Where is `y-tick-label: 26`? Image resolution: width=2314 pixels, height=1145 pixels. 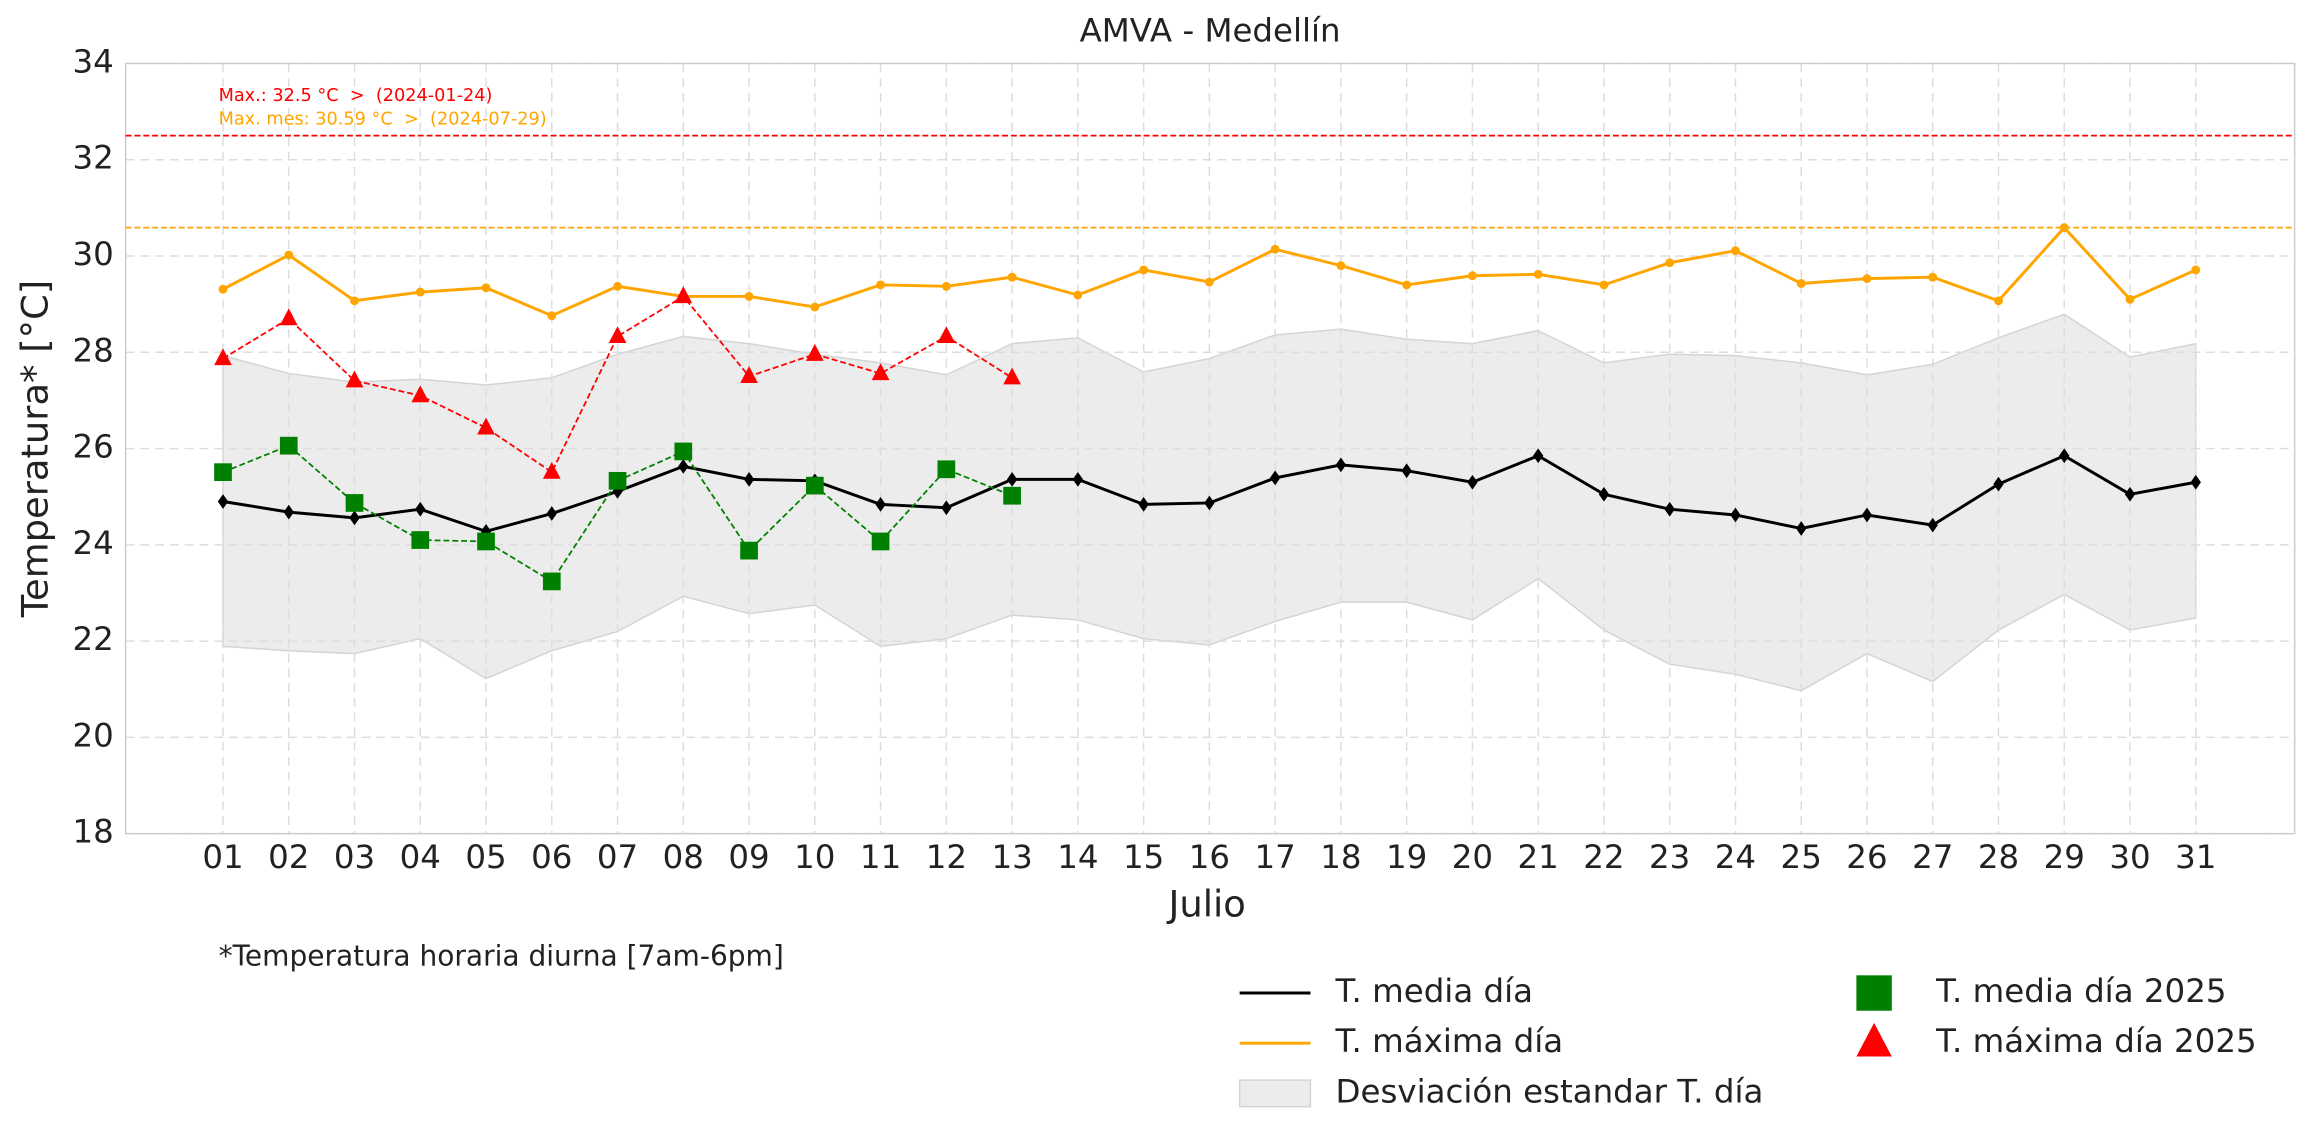 y-tick-label: 26 is located at coordinates (93, 447).